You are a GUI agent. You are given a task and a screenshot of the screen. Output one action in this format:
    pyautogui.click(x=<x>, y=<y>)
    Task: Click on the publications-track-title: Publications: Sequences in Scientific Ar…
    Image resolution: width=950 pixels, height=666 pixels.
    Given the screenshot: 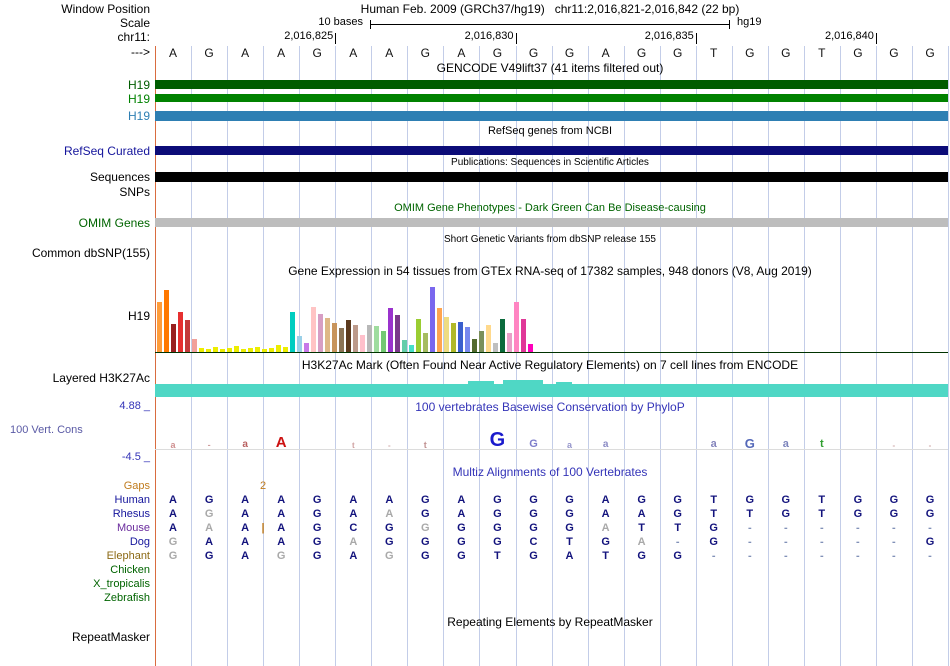 What is the action you would take?
    pyautogui.click(x=550, y=162)
    